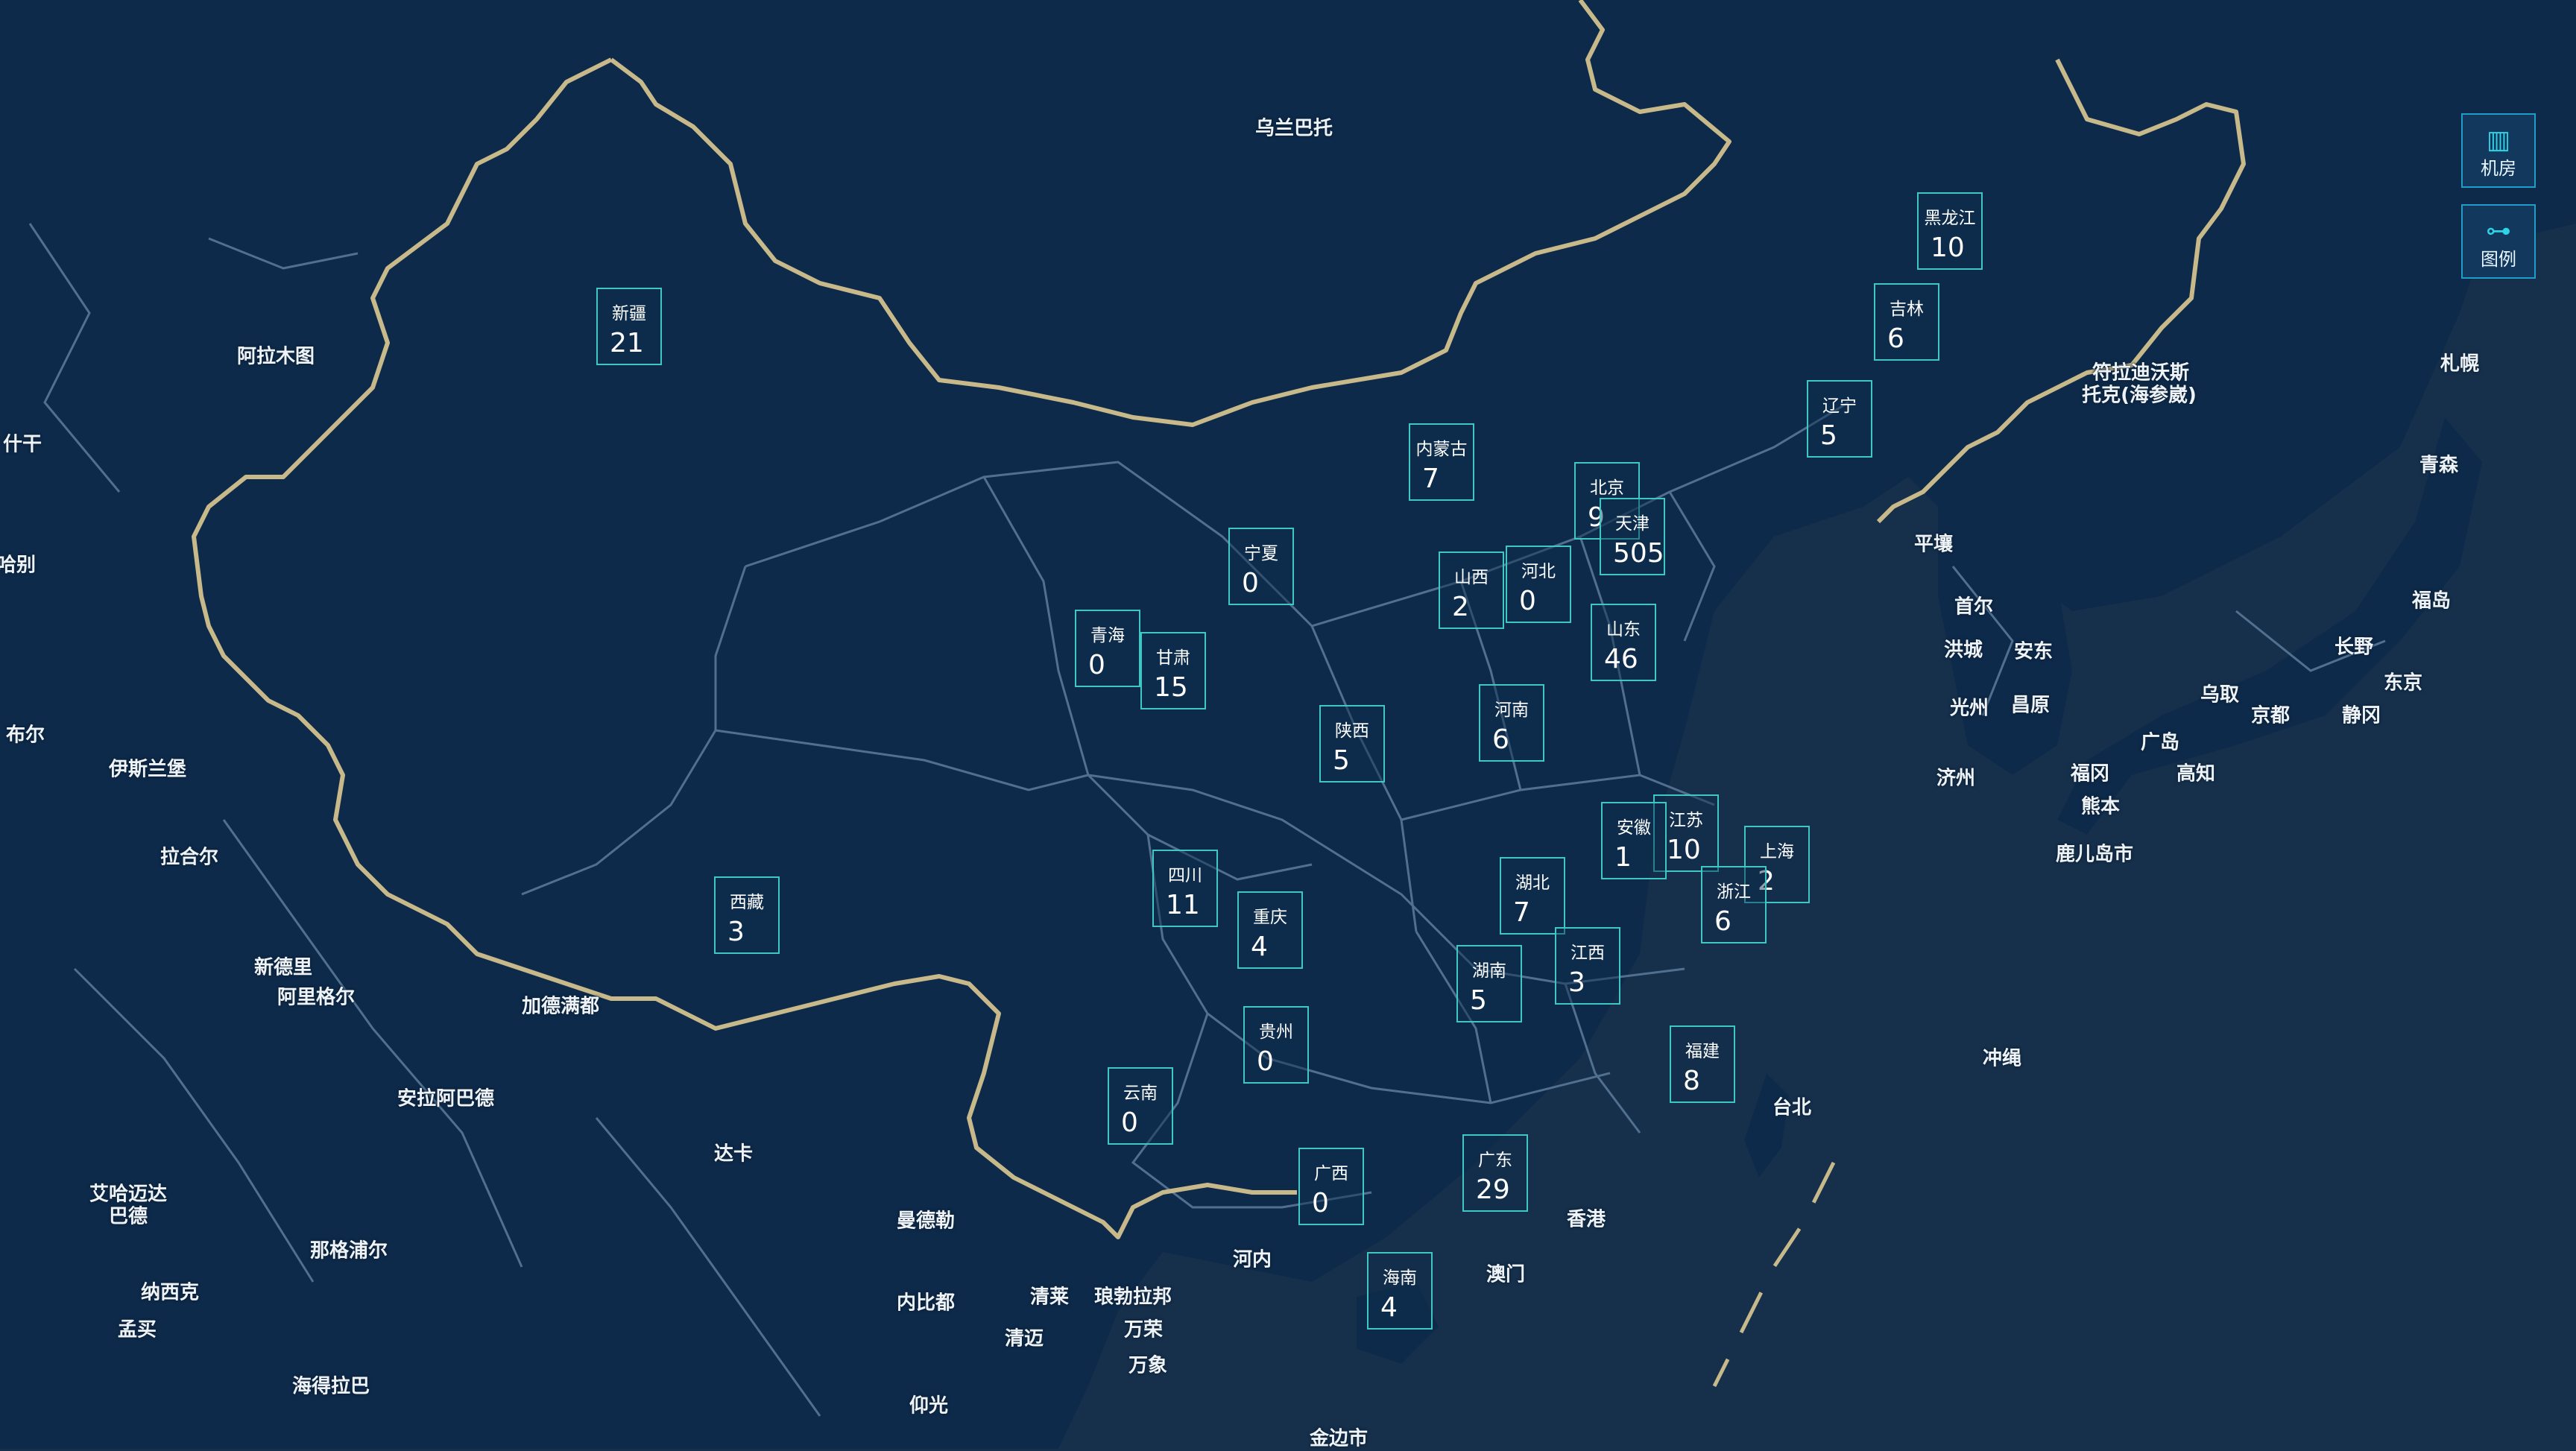 This screenshot has height=1451, width=2576. Describe the element at coordinates (1839, 406) in the screenshot. I see `province-name: 辽宁` at that location.